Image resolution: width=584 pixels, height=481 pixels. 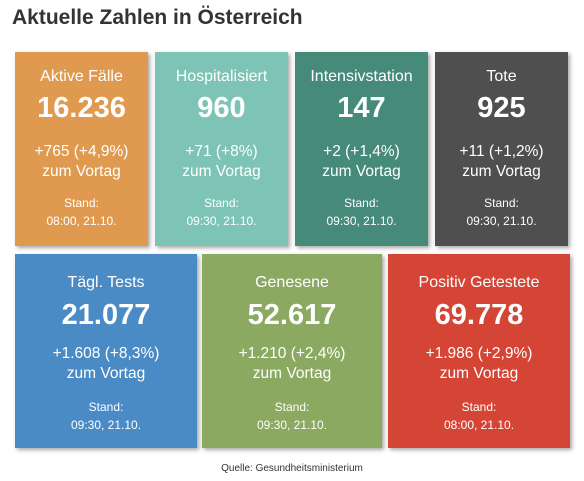 I want to click on card-label: Positiv Getestete, so click(x=479, y=282).